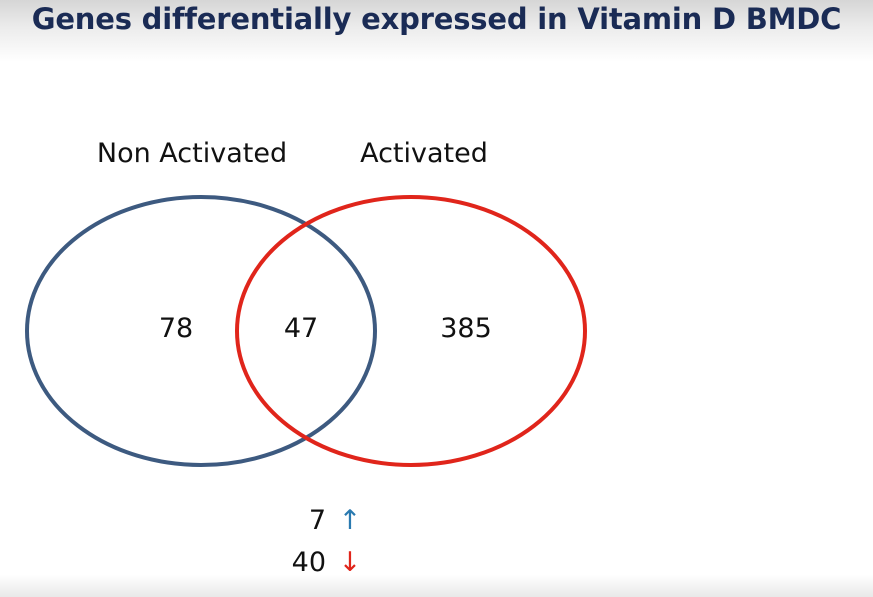 Image resolution: width=873 pixels, height=597 pixels. Describe the element at coordinates (350, 520) in the screenshot. I see `up-arrow-icon: ↑` at that location.